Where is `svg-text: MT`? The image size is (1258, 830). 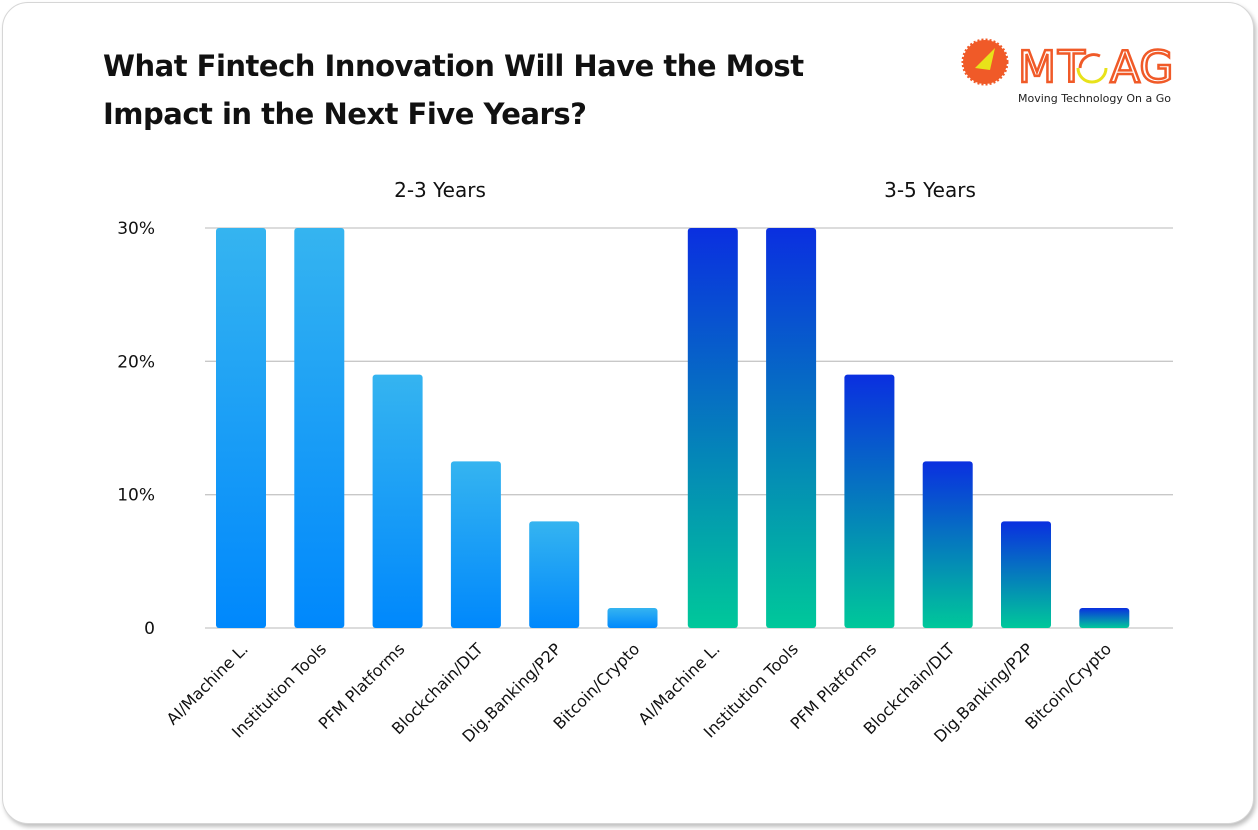
svg-text: MT is located at coordinates (1052, 67).